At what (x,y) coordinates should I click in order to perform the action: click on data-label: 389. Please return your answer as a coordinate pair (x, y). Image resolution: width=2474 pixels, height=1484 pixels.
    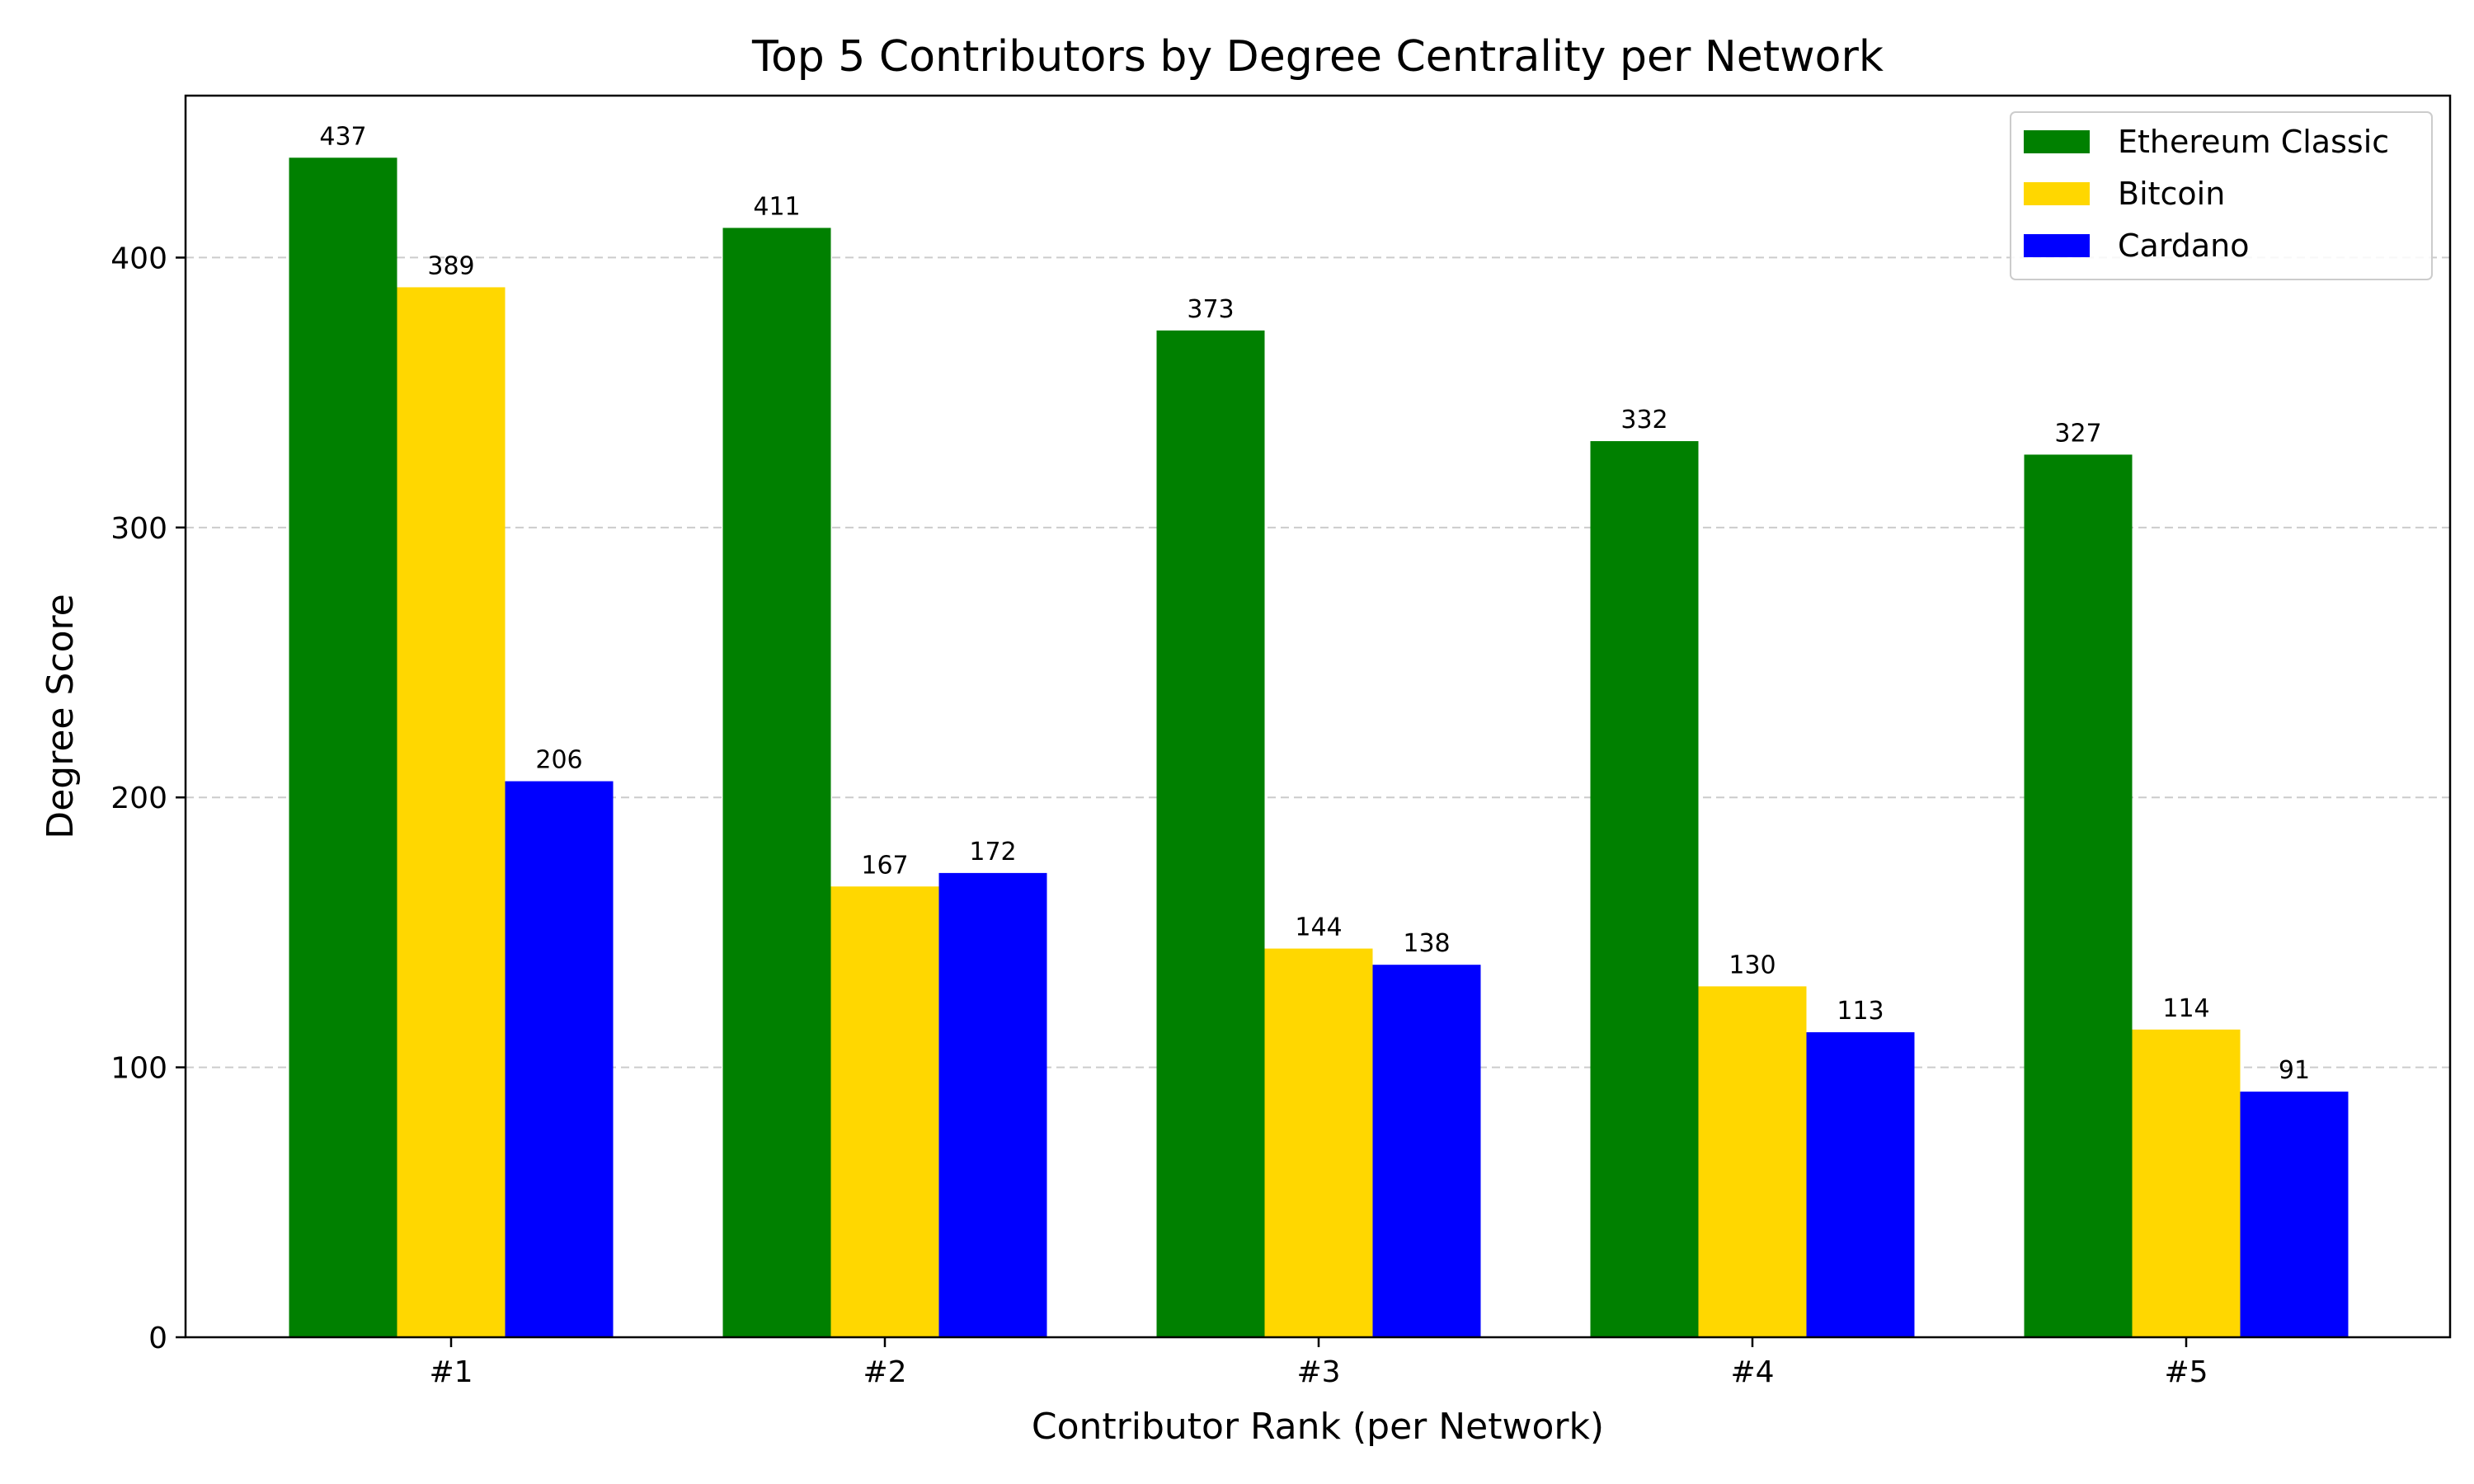
    Looking at the image, I should click on (450, 265).